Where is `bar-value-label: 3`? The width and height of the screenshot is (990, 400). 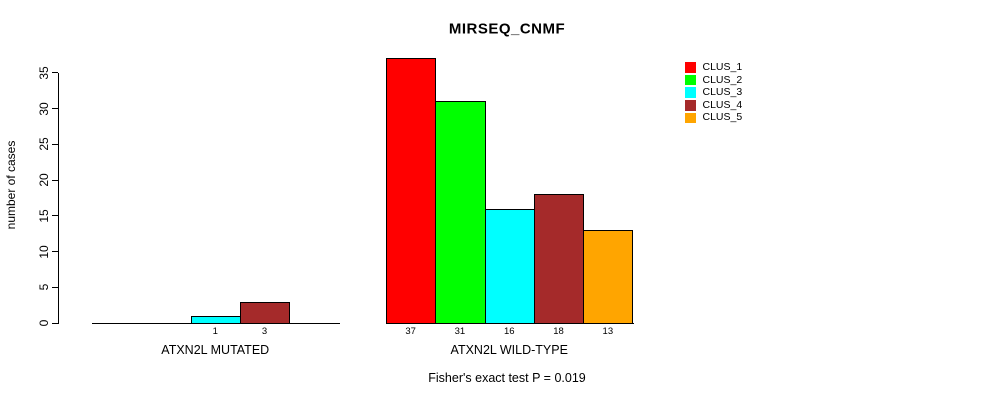
bar-value-label: 3 is located at coordinates (264, 331).